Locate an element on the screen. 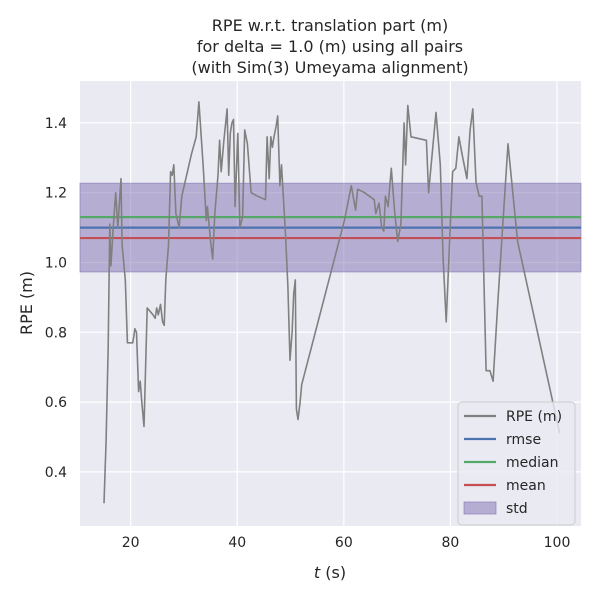  x-tick-label: 60 is located at coordinates (344, 543).